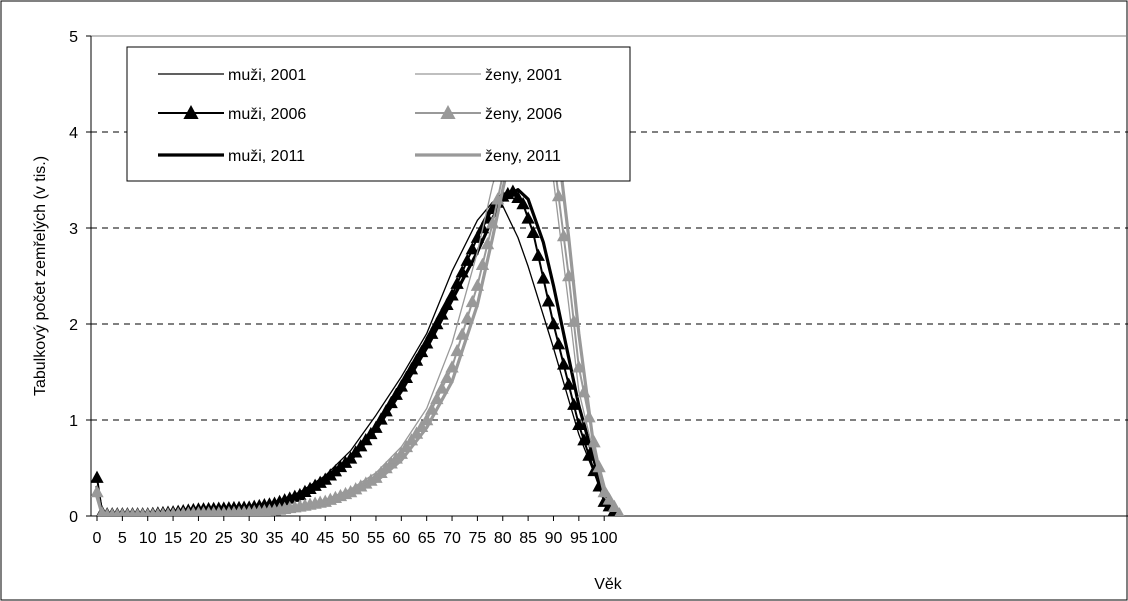 The image size is (1128, 601). Describe the element at coordinates (401, 538) in the screenshot. I see `x-tick-label-12: 60` at that location.